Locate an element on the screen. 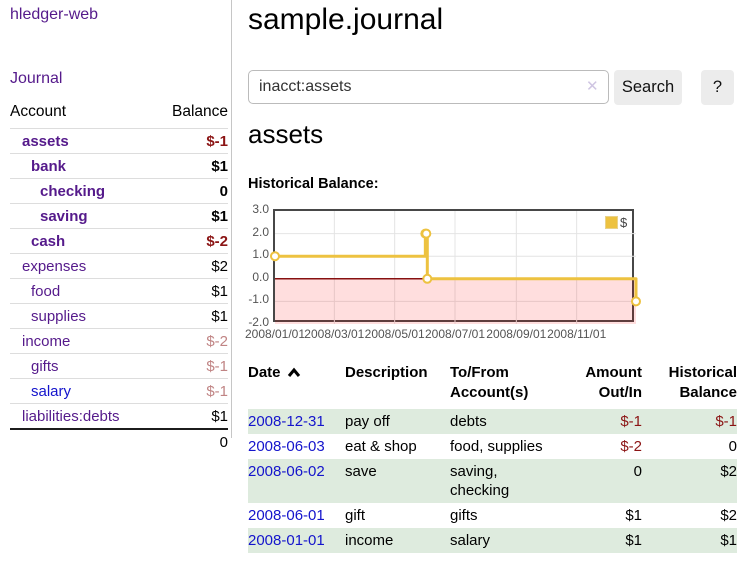 The width and height of the screenshot is (742, 582). search-input is located at coordinates (428, 87).